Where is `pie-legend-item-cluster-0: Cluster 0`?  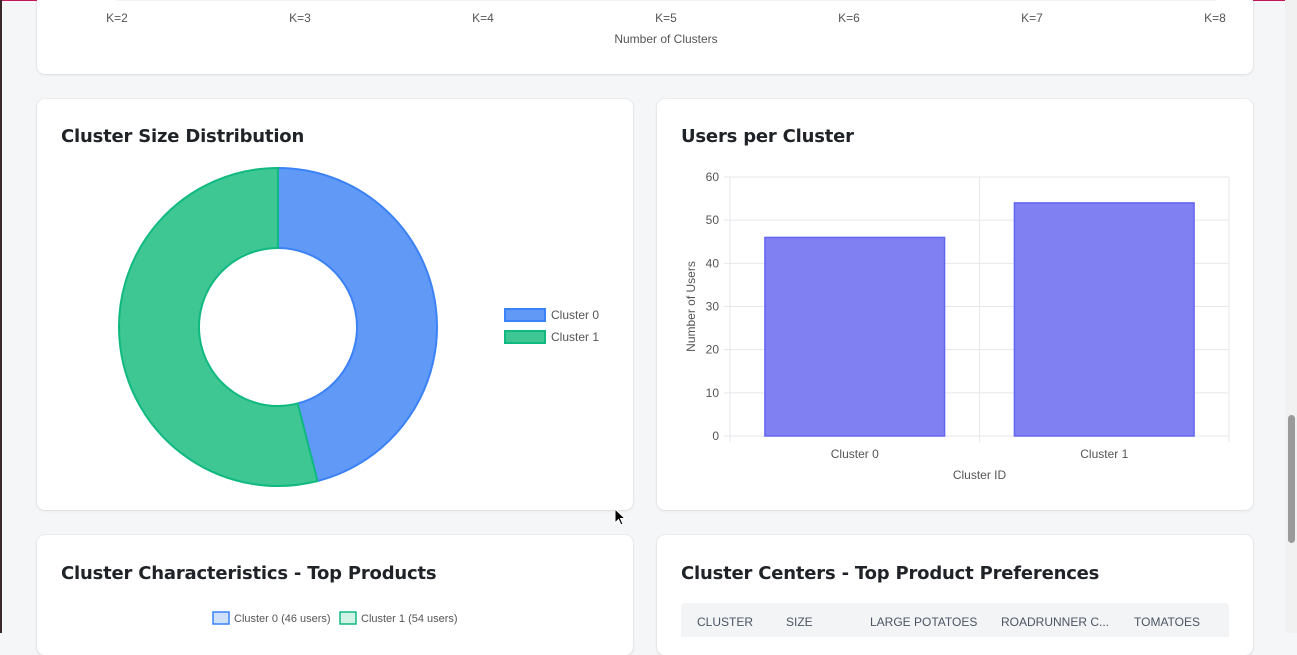
pie-legend-item-cluster-0: Cluster 0 is located at coordinates (551, 315).